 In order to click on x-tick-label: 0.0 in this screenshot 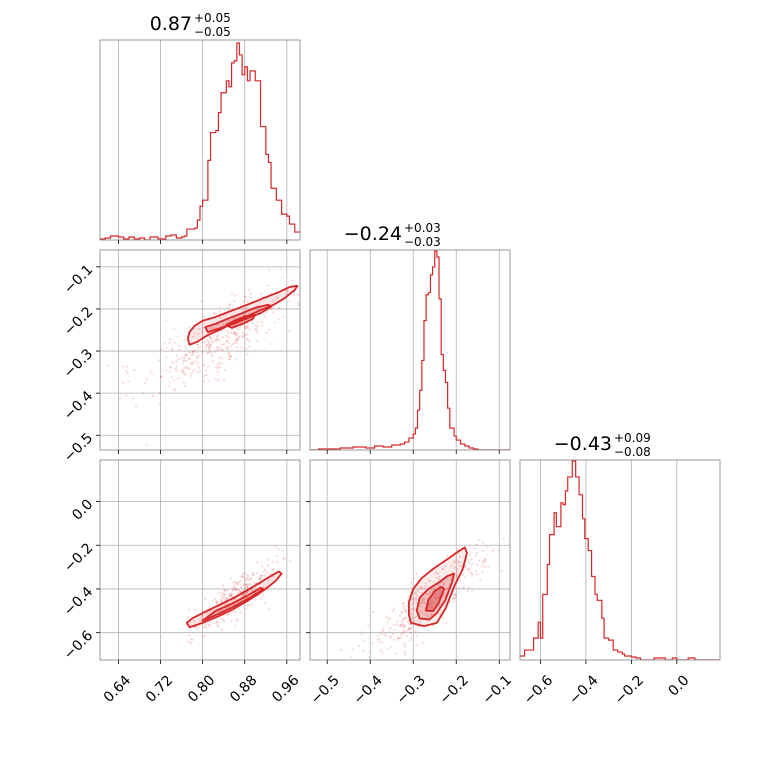, I will do `click(678, 685)`.